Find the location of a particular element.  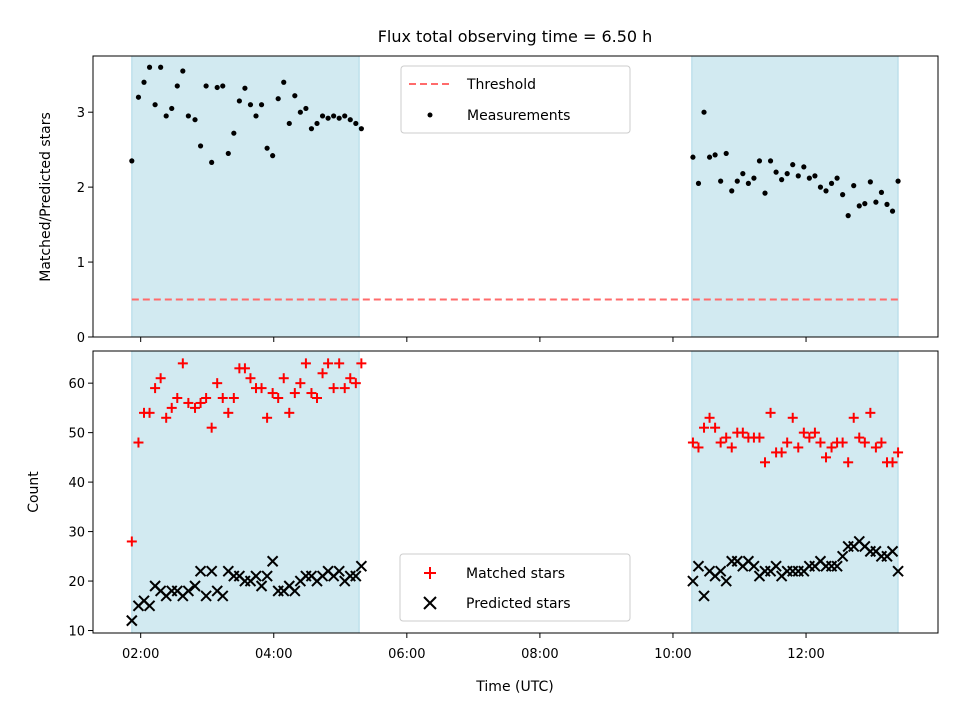

ratio-y-ticks: 0 1 2 3 is located at coordinates (85, 226).